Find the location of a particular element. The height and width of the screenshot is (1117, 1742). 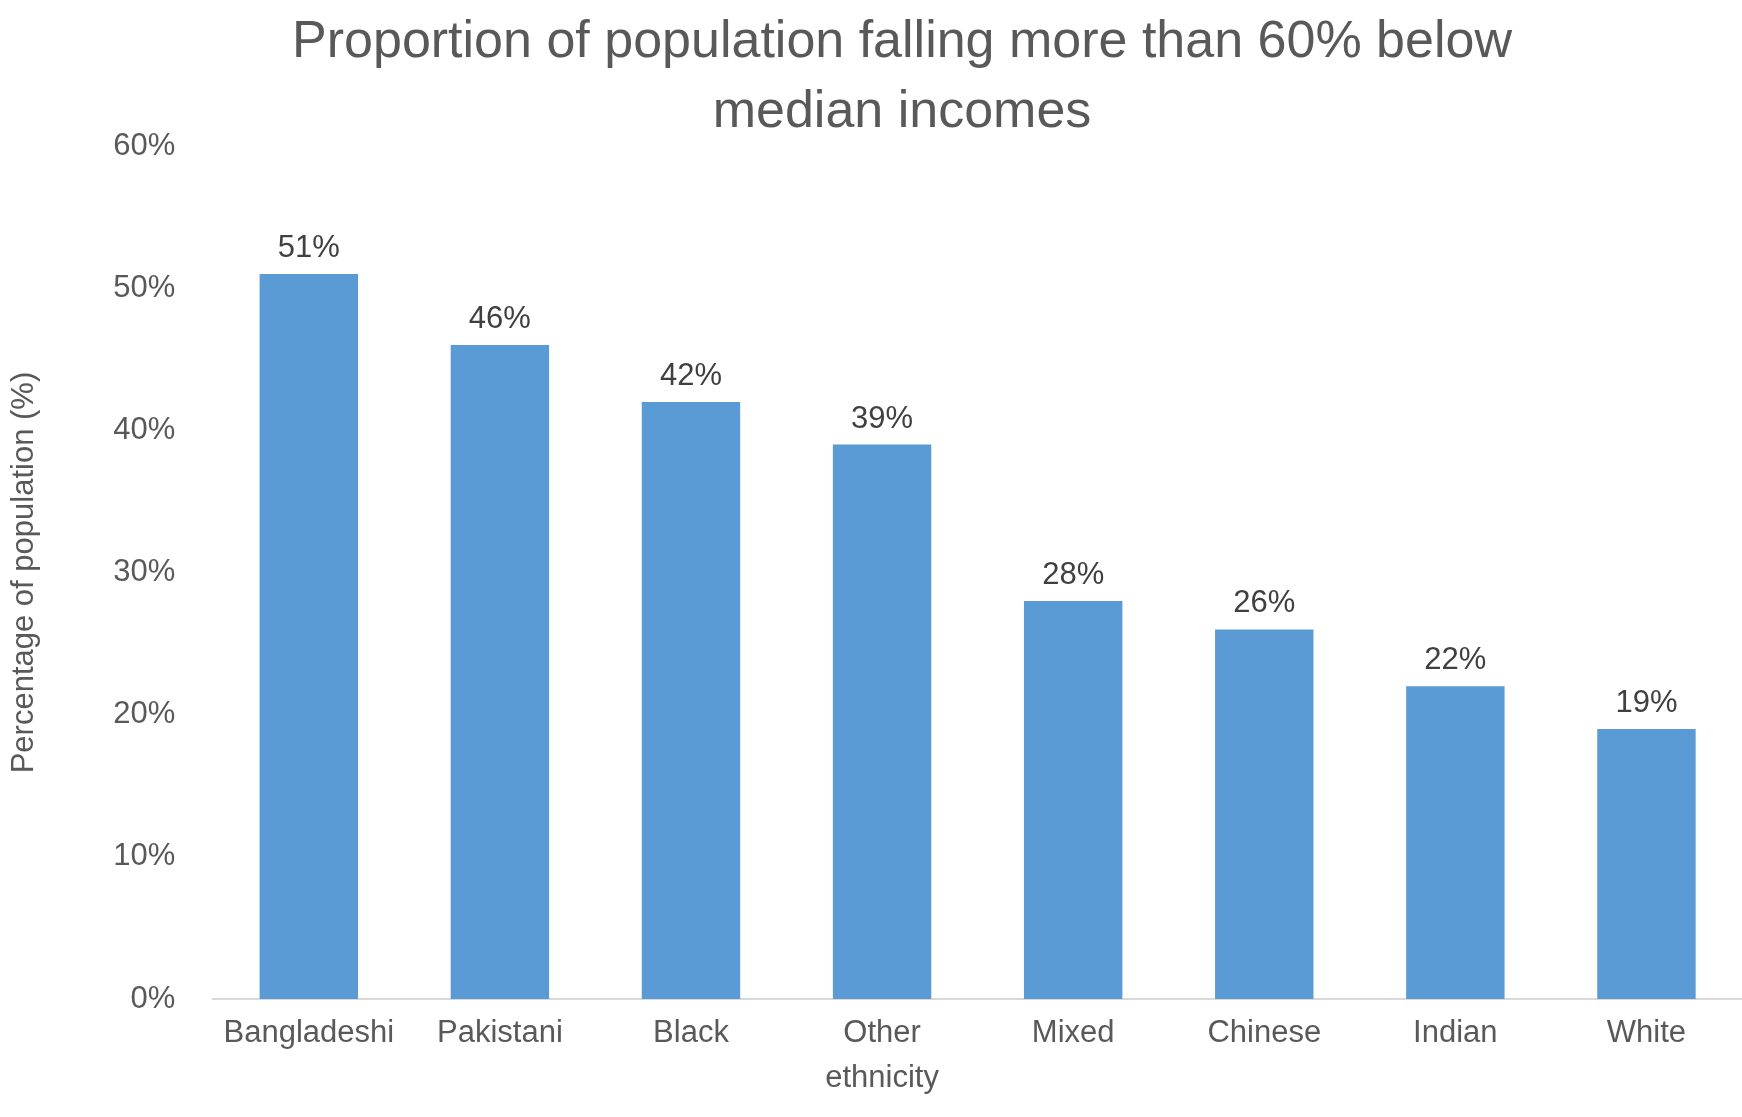

data-label: 22% is located at coordinates (1455, 659).